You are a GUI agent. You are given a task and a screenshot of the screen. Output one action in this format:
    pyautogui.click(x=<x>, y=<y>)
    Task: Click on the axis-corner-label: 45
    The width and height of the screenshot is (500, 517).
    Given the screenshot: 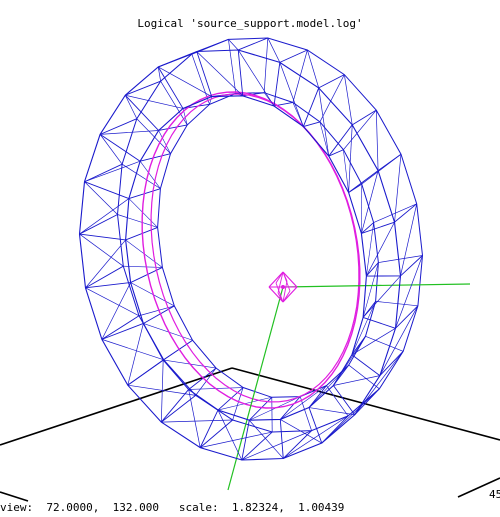 What is the action you would take?
    pyautogui.click(x=494, y=494)
    